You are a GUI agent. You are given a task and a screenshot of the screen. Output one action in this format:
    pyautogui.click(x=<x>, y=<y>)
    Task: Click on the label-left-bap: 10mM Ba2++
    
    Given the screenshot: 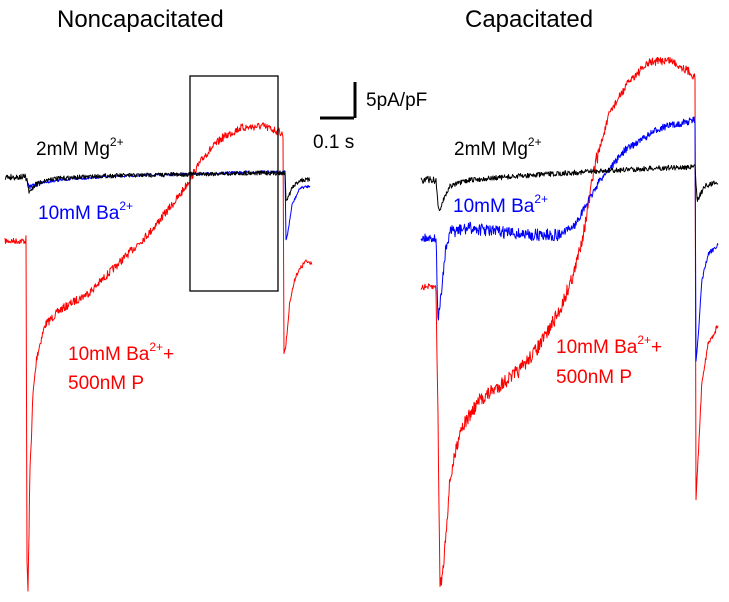 What is the action you would take?
    pyautogui.click(x=121, y=352)
    